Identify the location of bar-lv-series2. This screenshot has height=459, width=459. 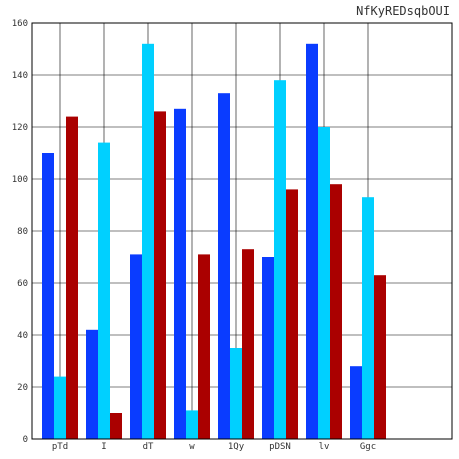
(324, 283).